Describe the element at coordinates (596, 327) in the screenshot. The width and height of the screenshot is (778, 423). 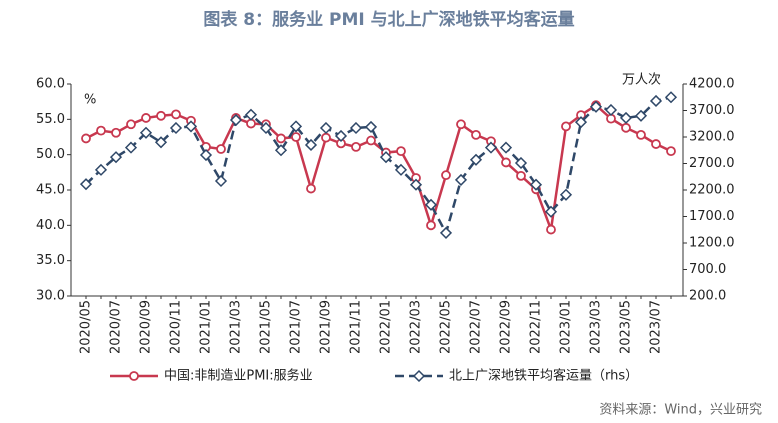
I see `x-tick-label: 2023/03` at that location.